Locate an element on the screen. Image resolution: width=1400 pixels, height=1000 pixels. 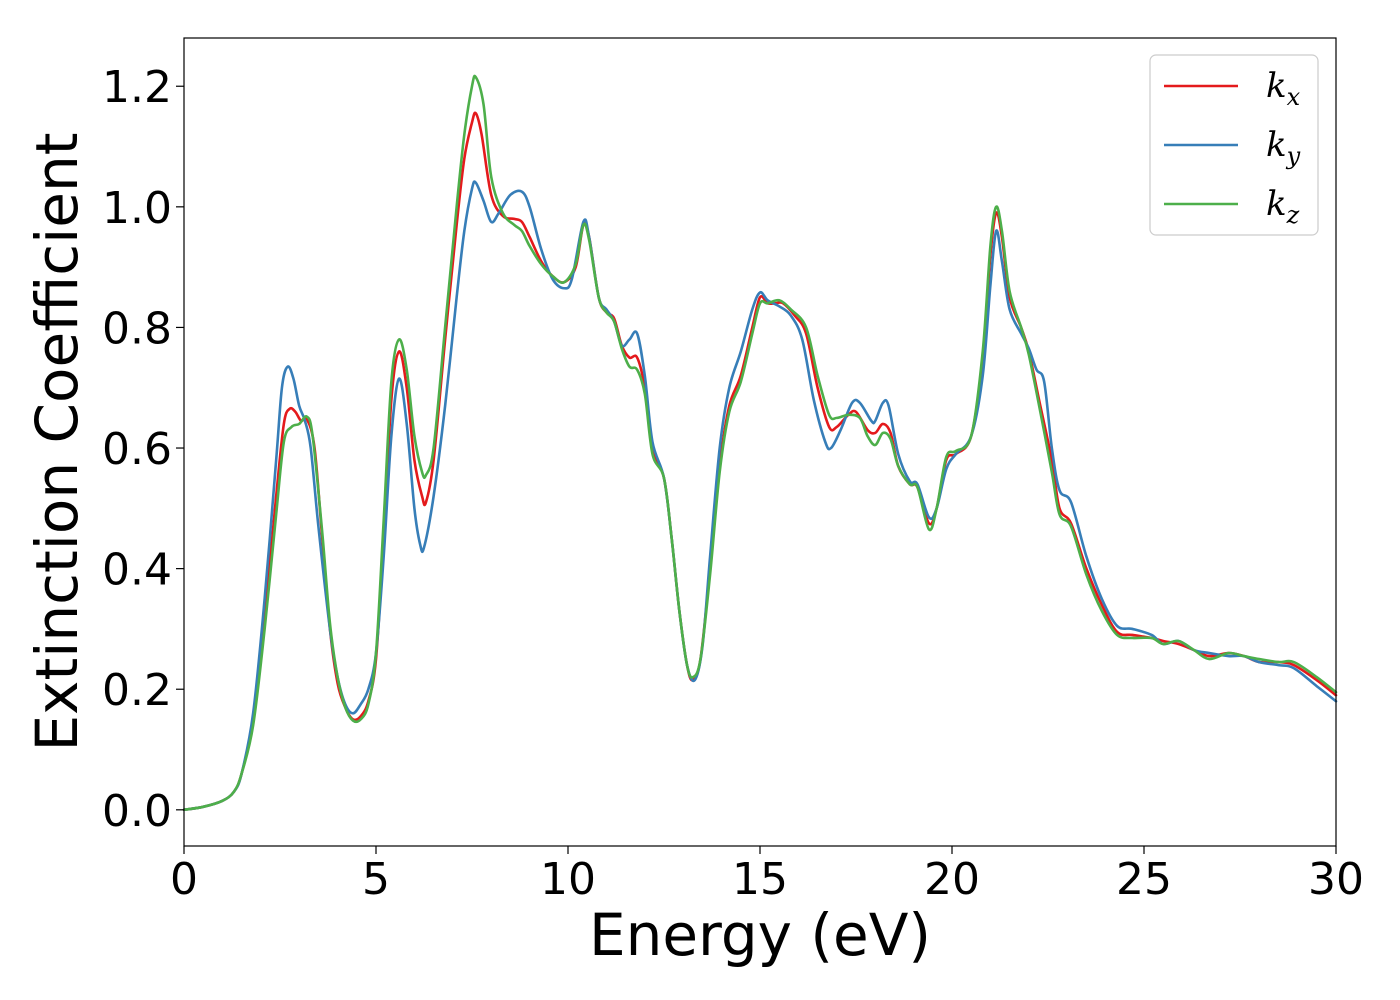
legend: kx ky kz is located at coordinates (1234, 145).